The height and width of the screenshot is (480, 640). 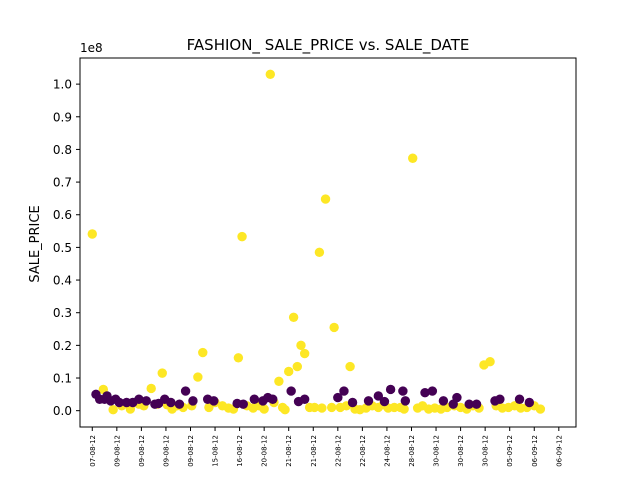 I want to click on y-tick-label: 0.9, so click(x=62, y=117).